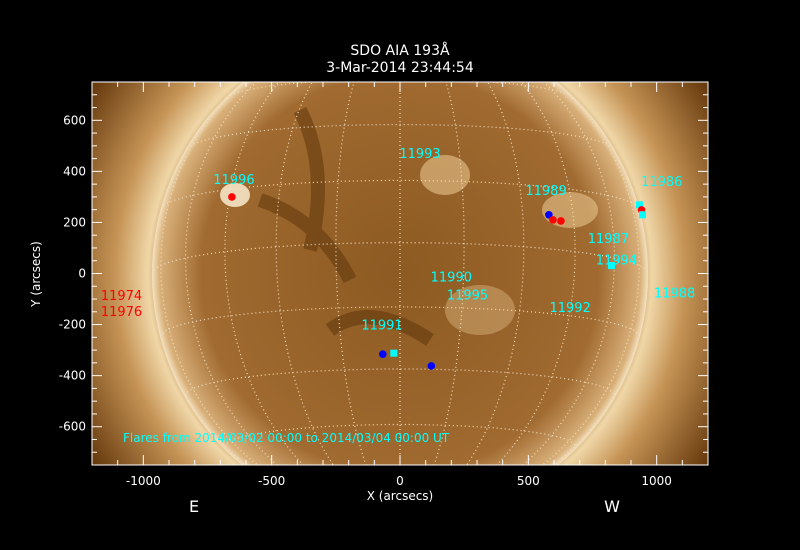  Describe the element at coordinates (233, 180) in the screenshot. I see `active-region-label: 11996` at that location.